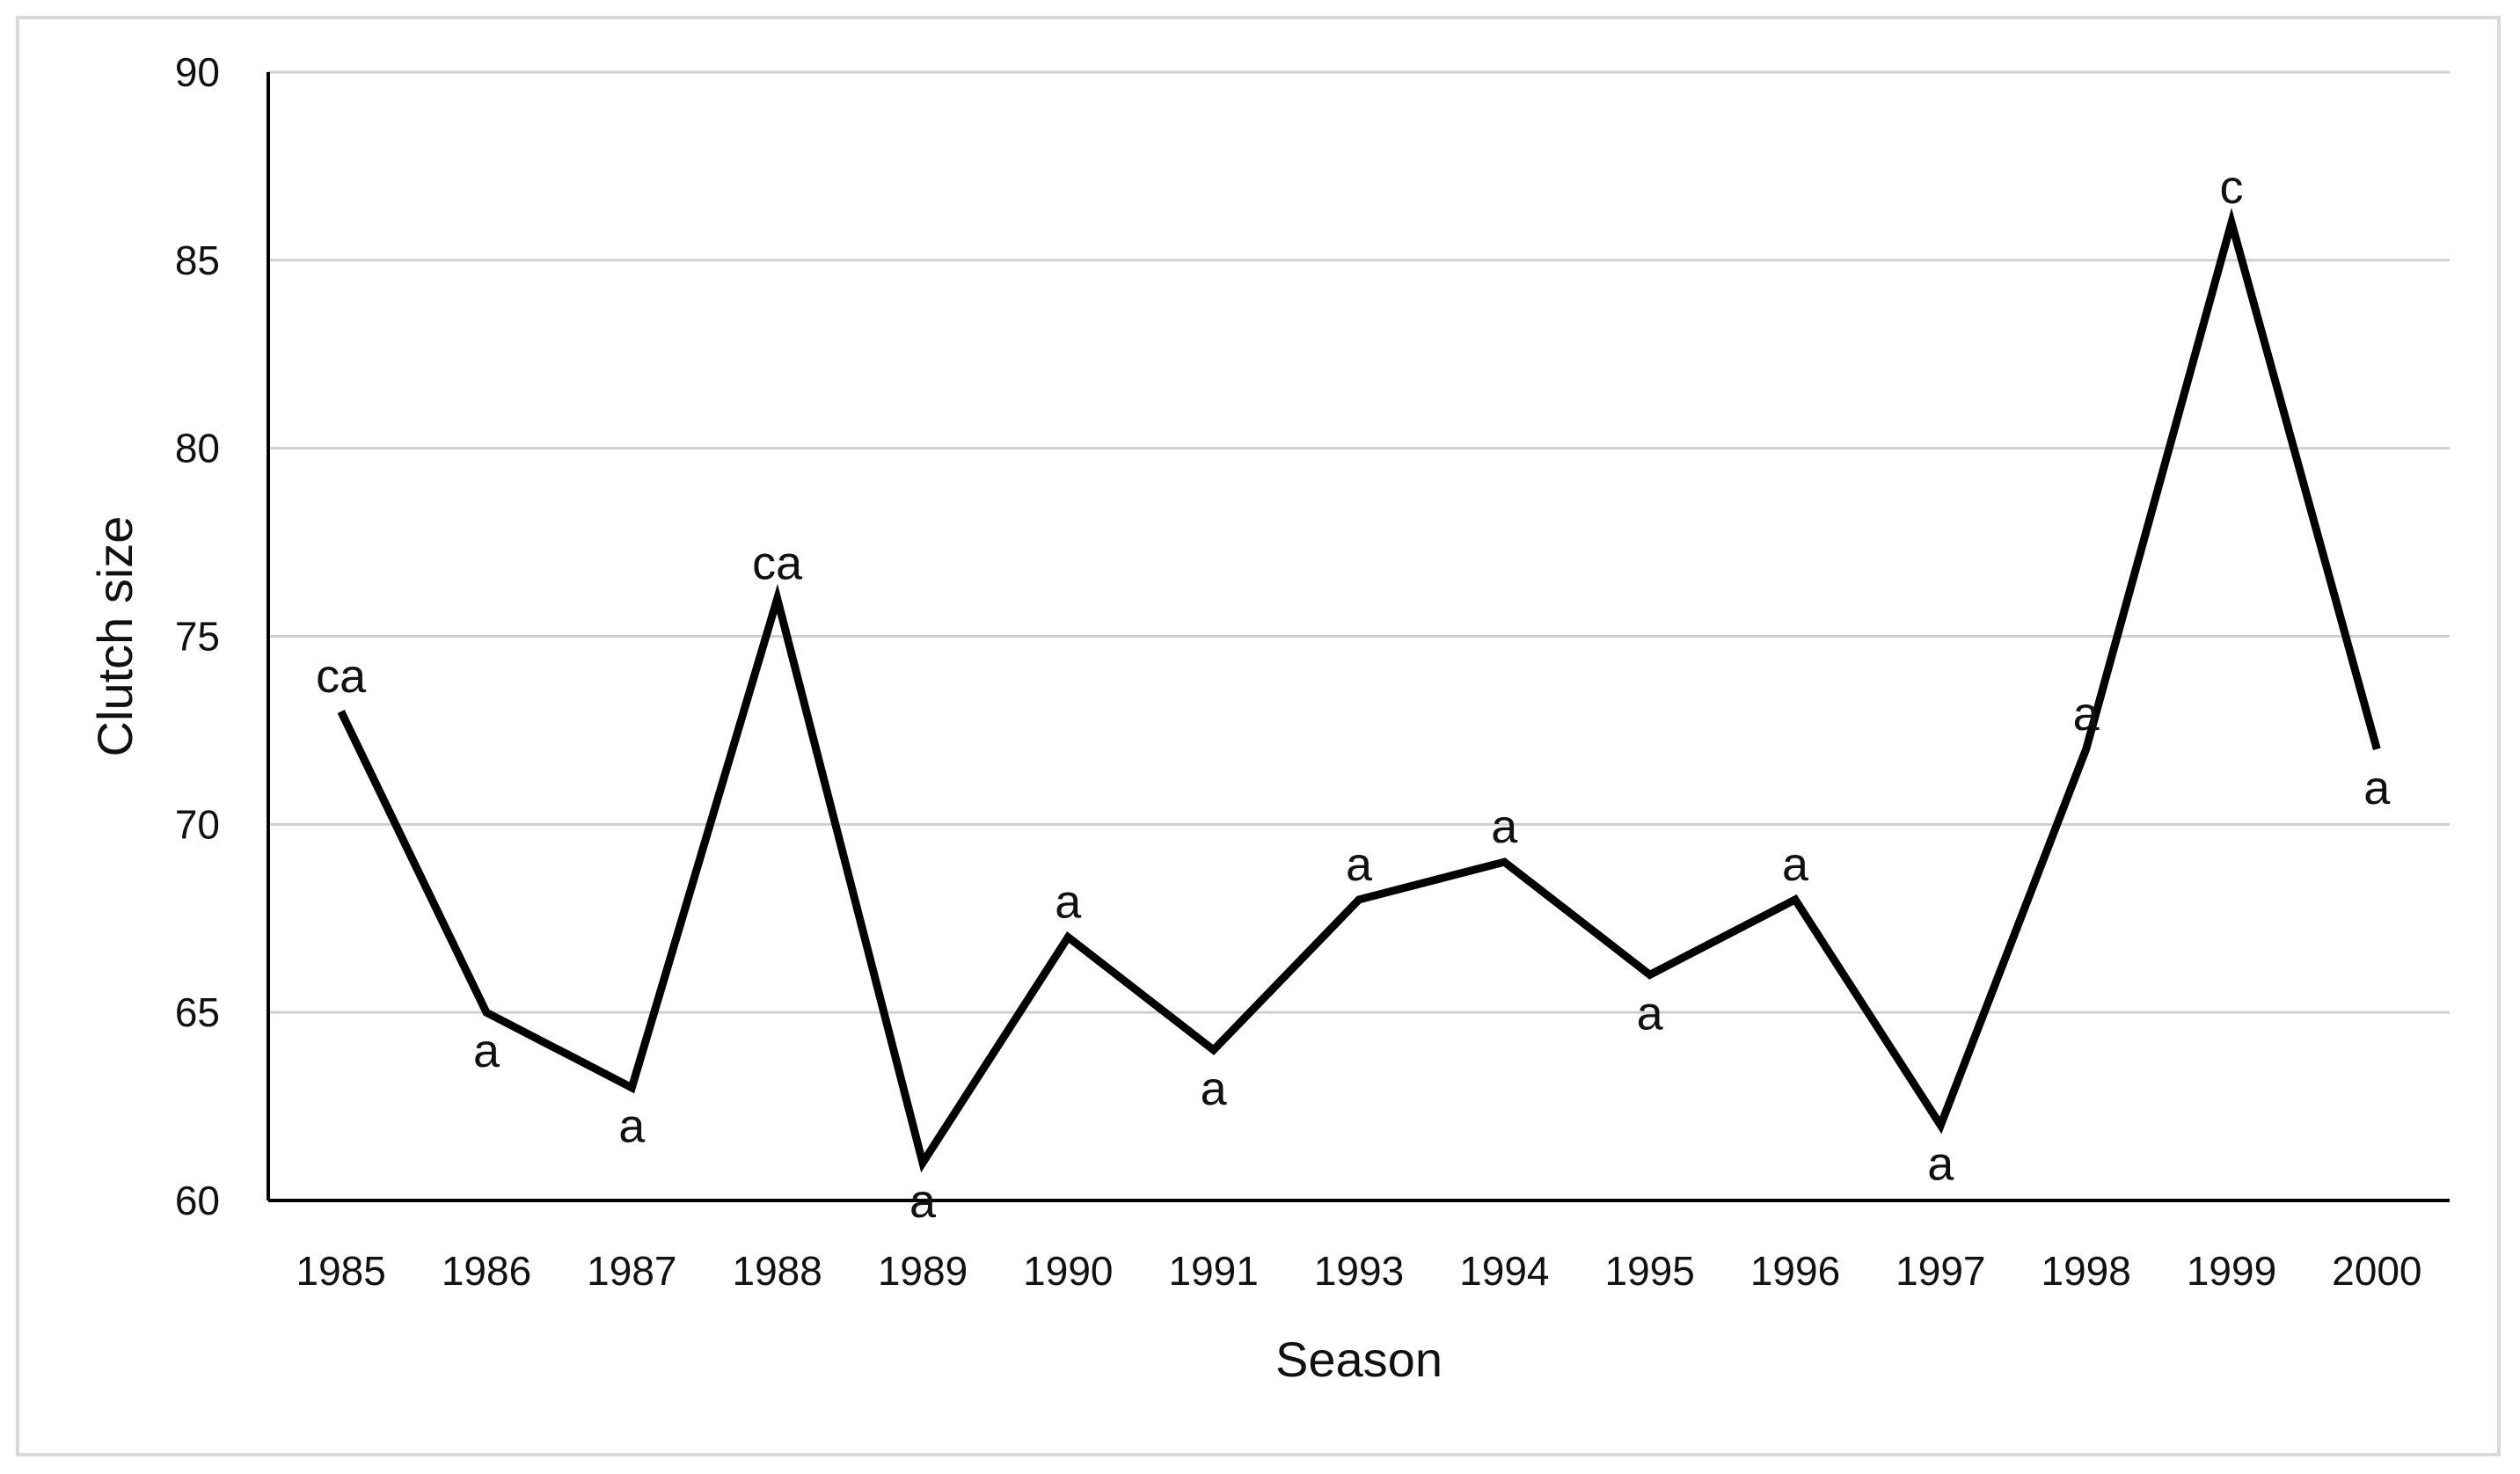 The height and width of the screenshot is (1474, 2520). What do you see at coordinates (197, 260) in the screenshot?
I see `y-tick-label: 85` at bounding box center [197, 260].